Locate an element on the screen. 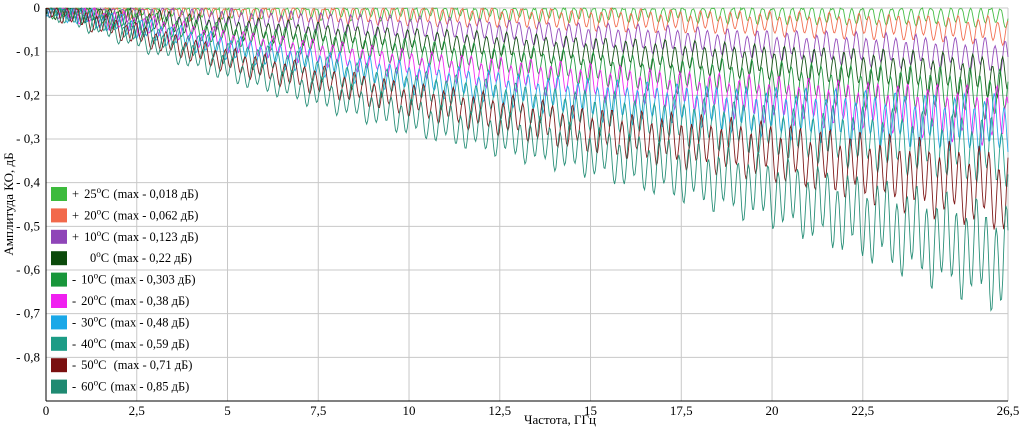 The width and height of the screenshot is (1024, 429). x-tick-label: 0 is located at coordinates (46, 410).